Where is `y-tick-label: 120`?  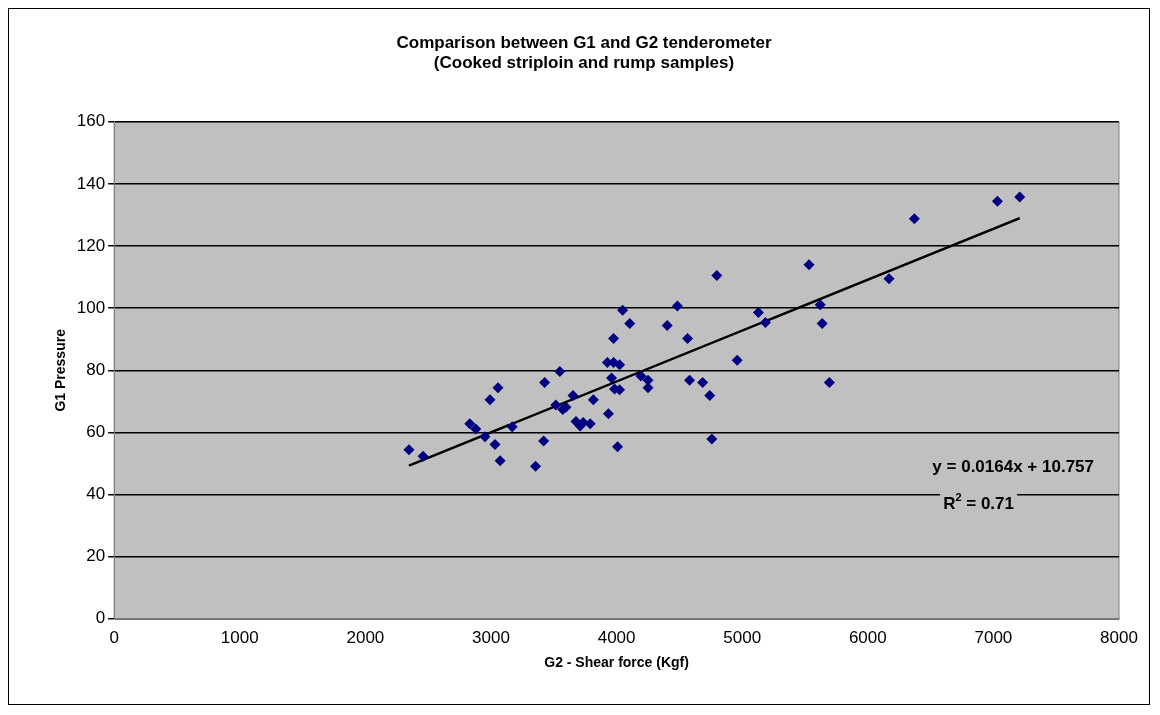
y-tick-label: 120 is located at coordinates (91, 245).